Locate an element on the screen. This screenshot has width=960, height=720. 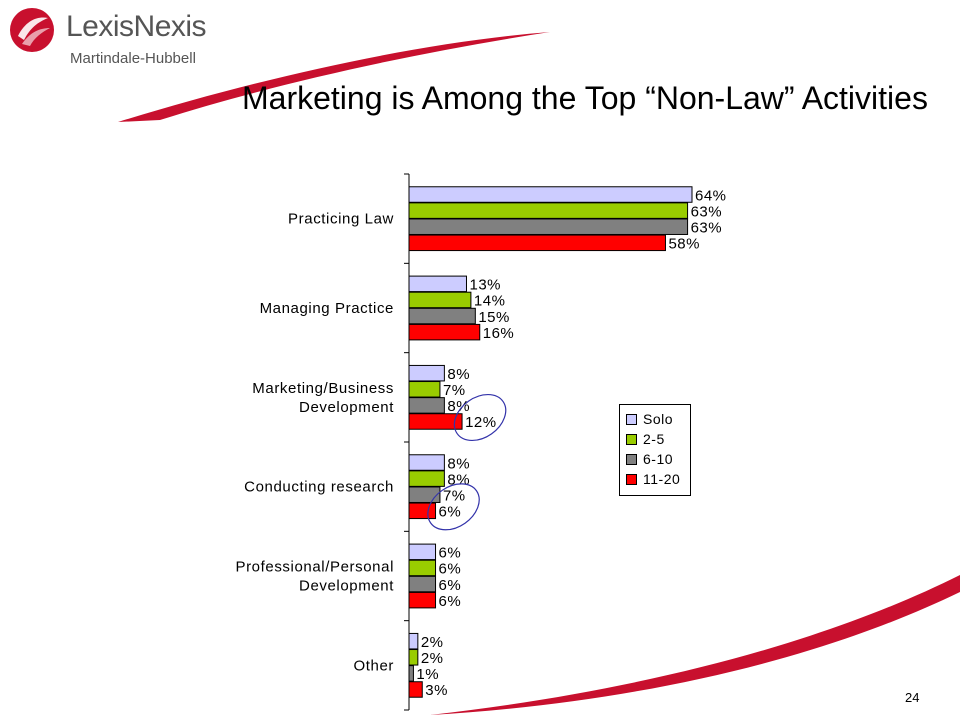
data-label: 3% is located at coordinates (436, 690).